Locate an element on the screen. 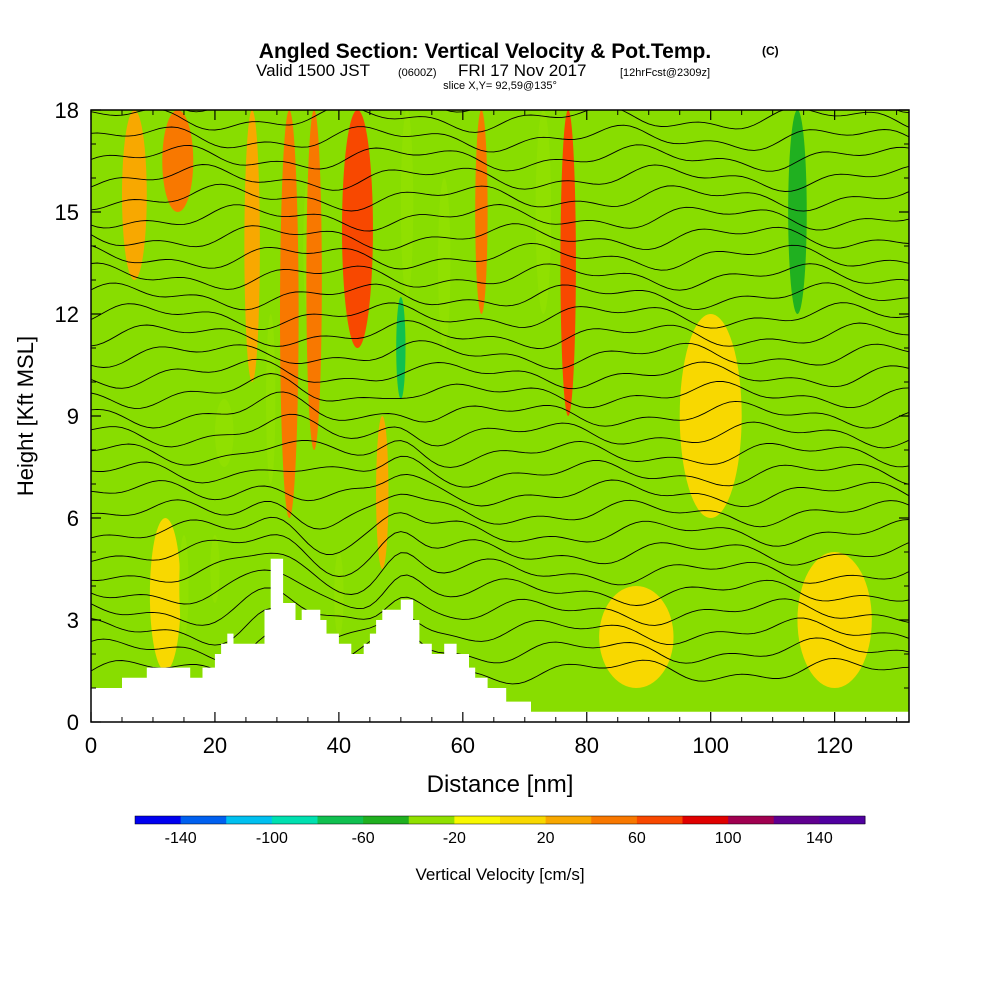  y-tick-label: 0 is located at coordinates (73, 722).